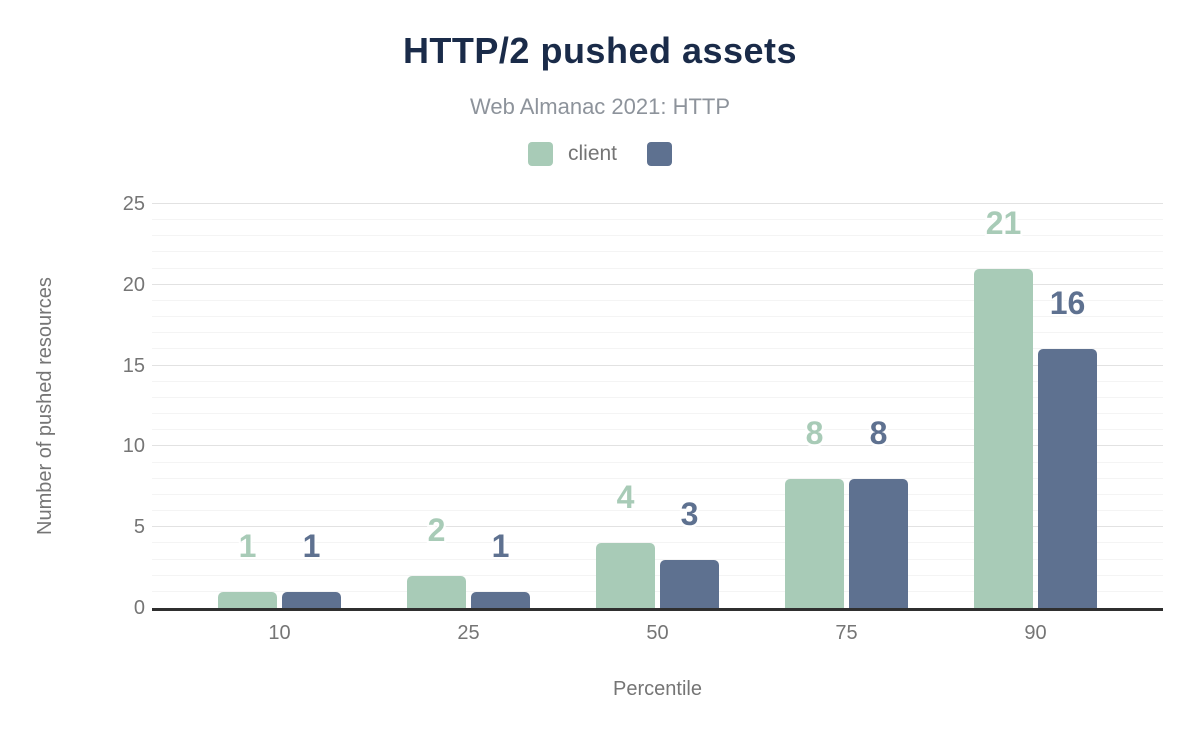 Image resolution: width=1200 pixels, height=742 pixels. I want to click on bar-client-p50, so click(625, 575).